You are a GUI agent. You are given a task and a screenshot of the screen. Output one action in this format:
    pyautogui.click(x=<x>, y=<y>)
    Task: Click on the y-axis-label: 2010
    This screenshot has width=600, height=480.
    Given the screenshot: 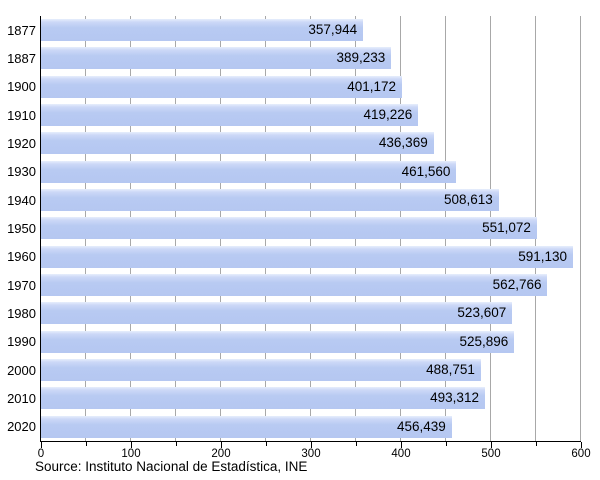 What is the action you would take?
    pyautogui.click(x=21, y=398)
    